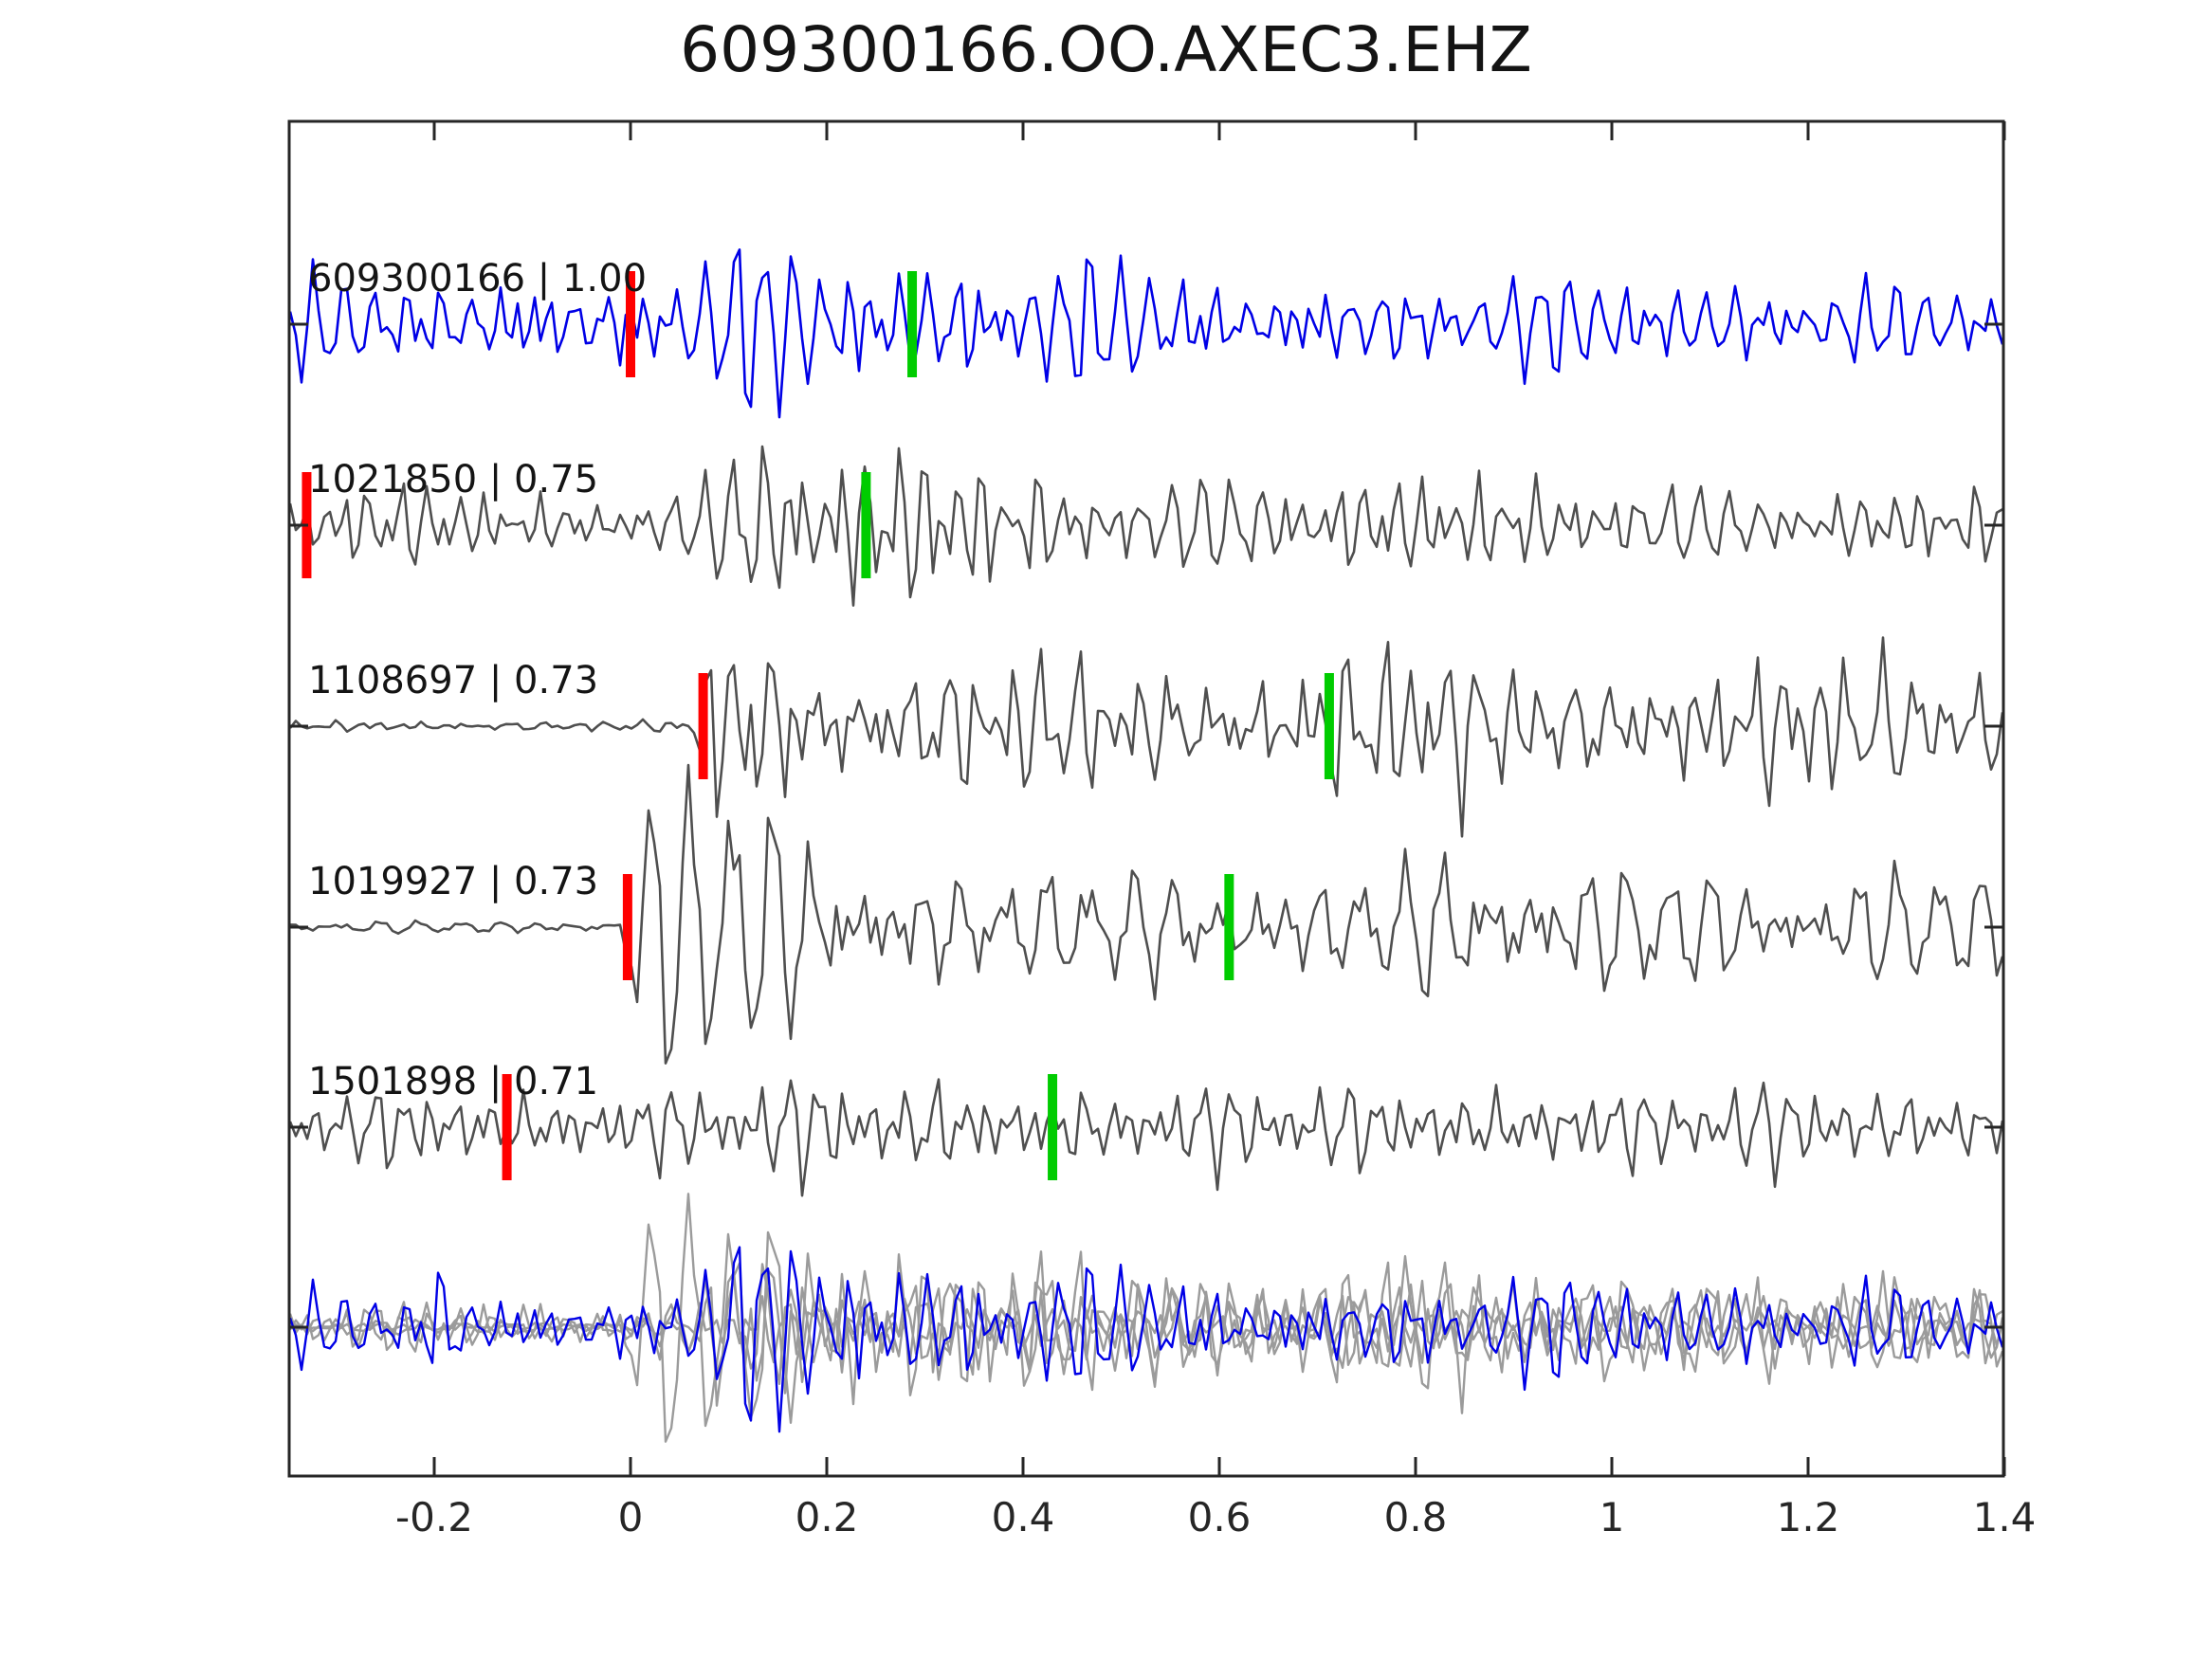 The height and width of the screenshot is (1659, 2212). Describe the element at coordinates (453, 479) in the screenshot. I see `trace-label-1021850: 1021850 | 0.75` at that location.